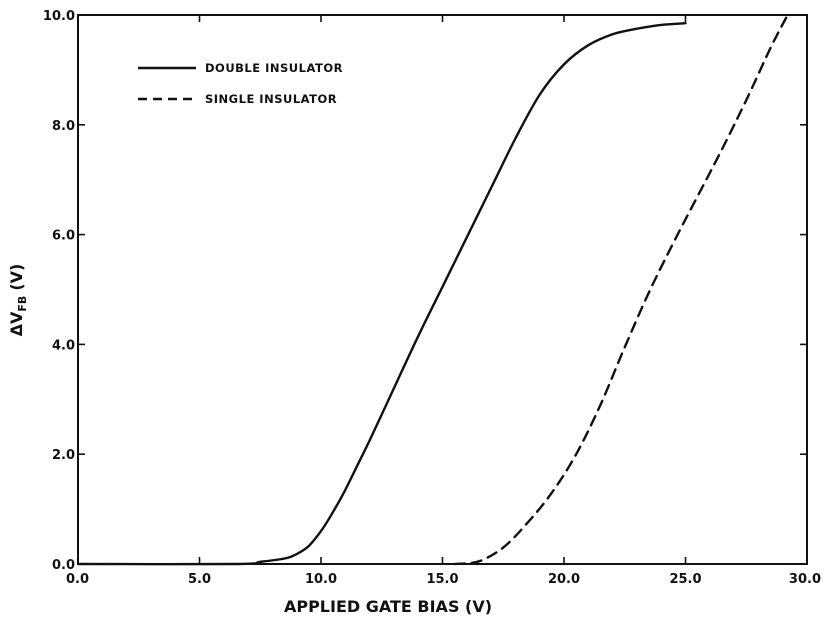 Image resolution: width=825 pixels, height=618 pixels. Describe the element at coordinates (59, 16) in the screenshot. I see `y-tick-label: 10.0` at that location.